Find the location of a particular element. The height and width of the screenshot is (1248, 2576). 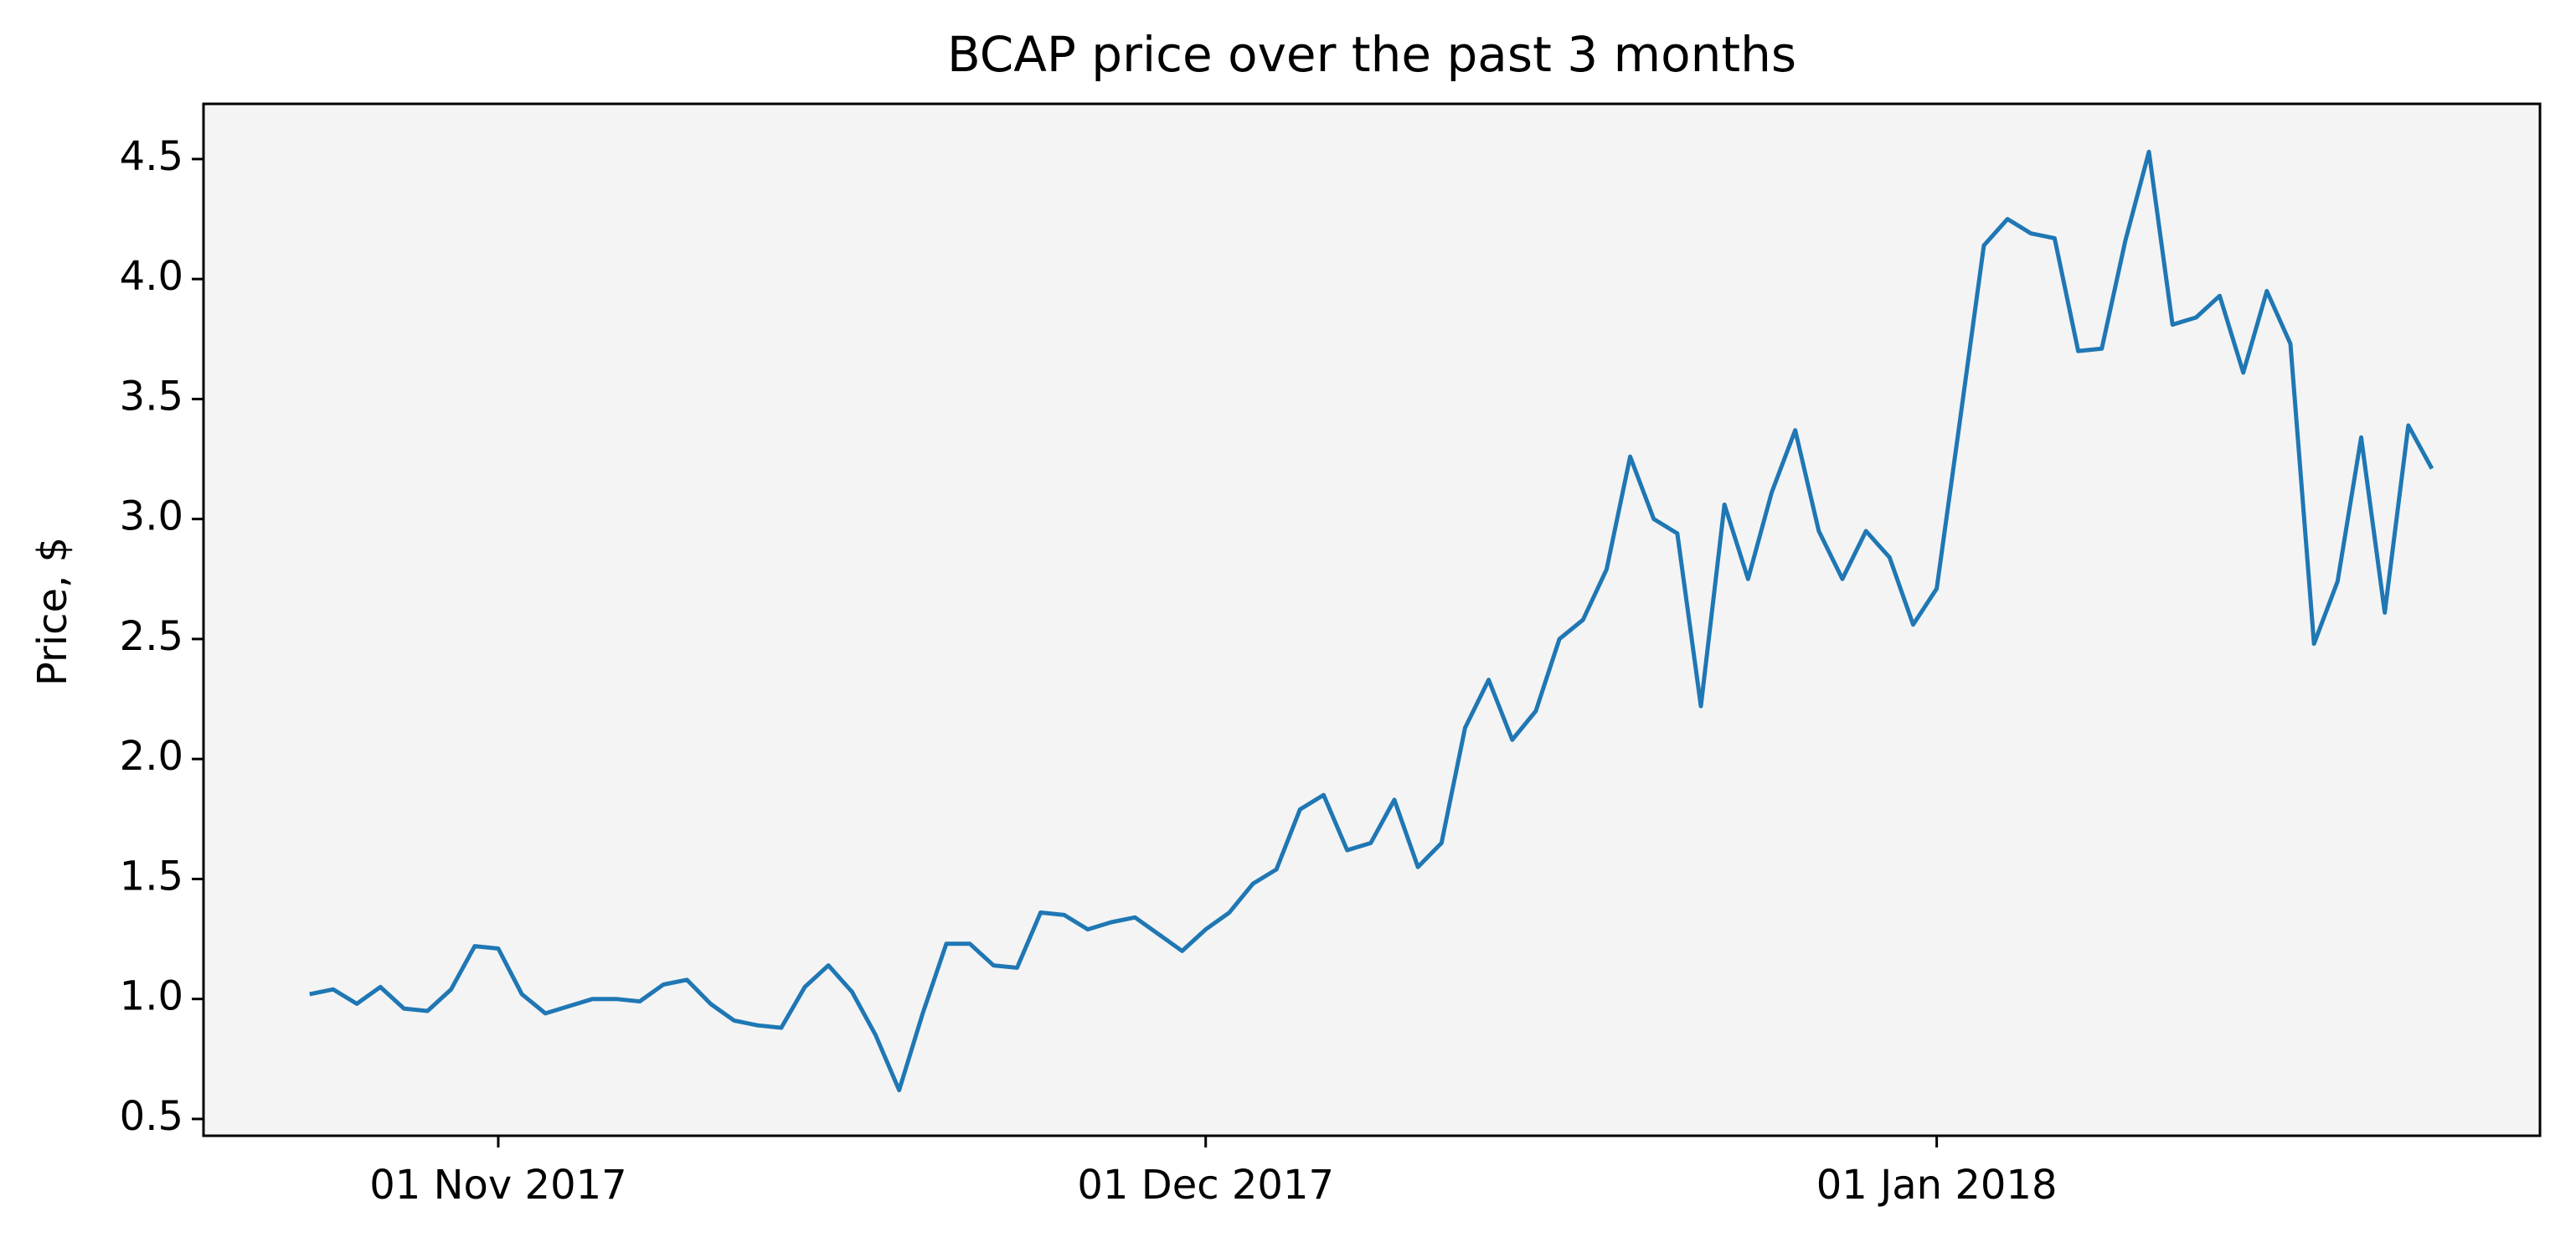

y-tick-label: 0.5 is located at coordinates (151, 1116).